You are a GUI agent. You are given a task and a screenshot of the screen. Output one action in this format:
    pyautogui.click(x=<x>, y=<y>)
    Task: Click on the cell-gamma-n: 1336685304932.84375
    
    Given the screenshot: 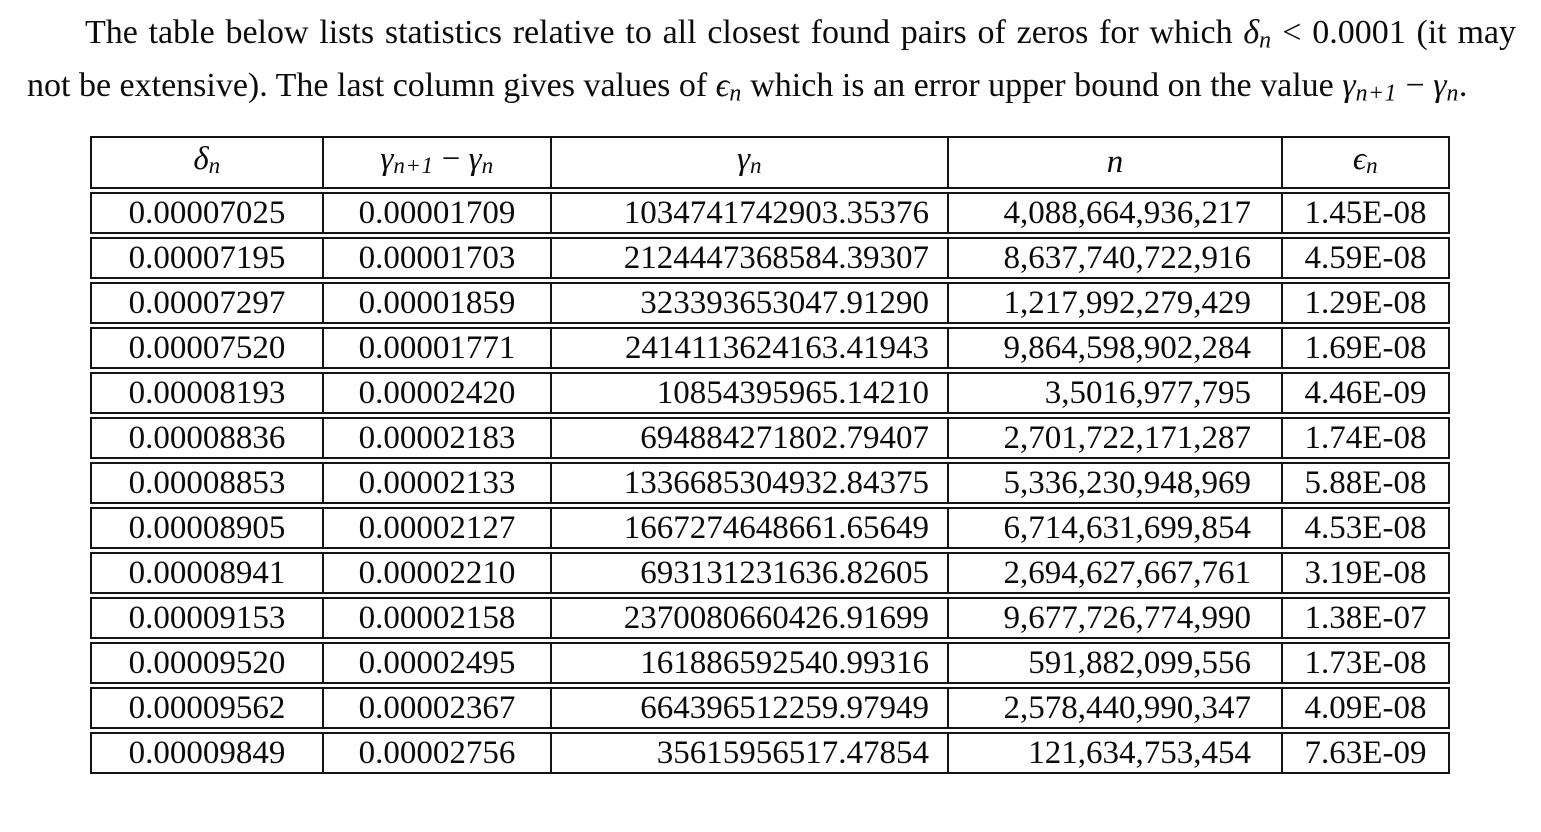 What is the action you would take?
    pyautogui.click(x=748, y=482)
    